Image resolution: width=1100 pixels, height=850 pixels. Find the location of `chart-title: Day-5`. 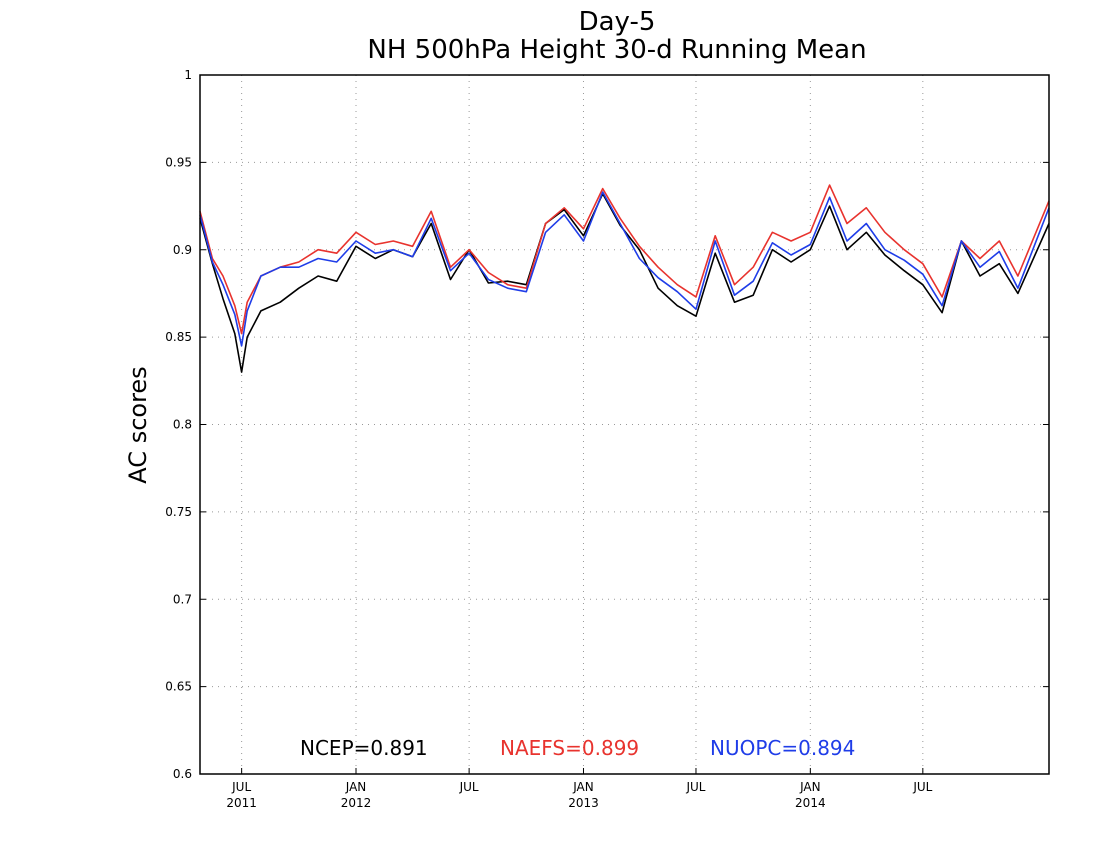

chart-title: Day-5 is located at coordinates (617, 22).